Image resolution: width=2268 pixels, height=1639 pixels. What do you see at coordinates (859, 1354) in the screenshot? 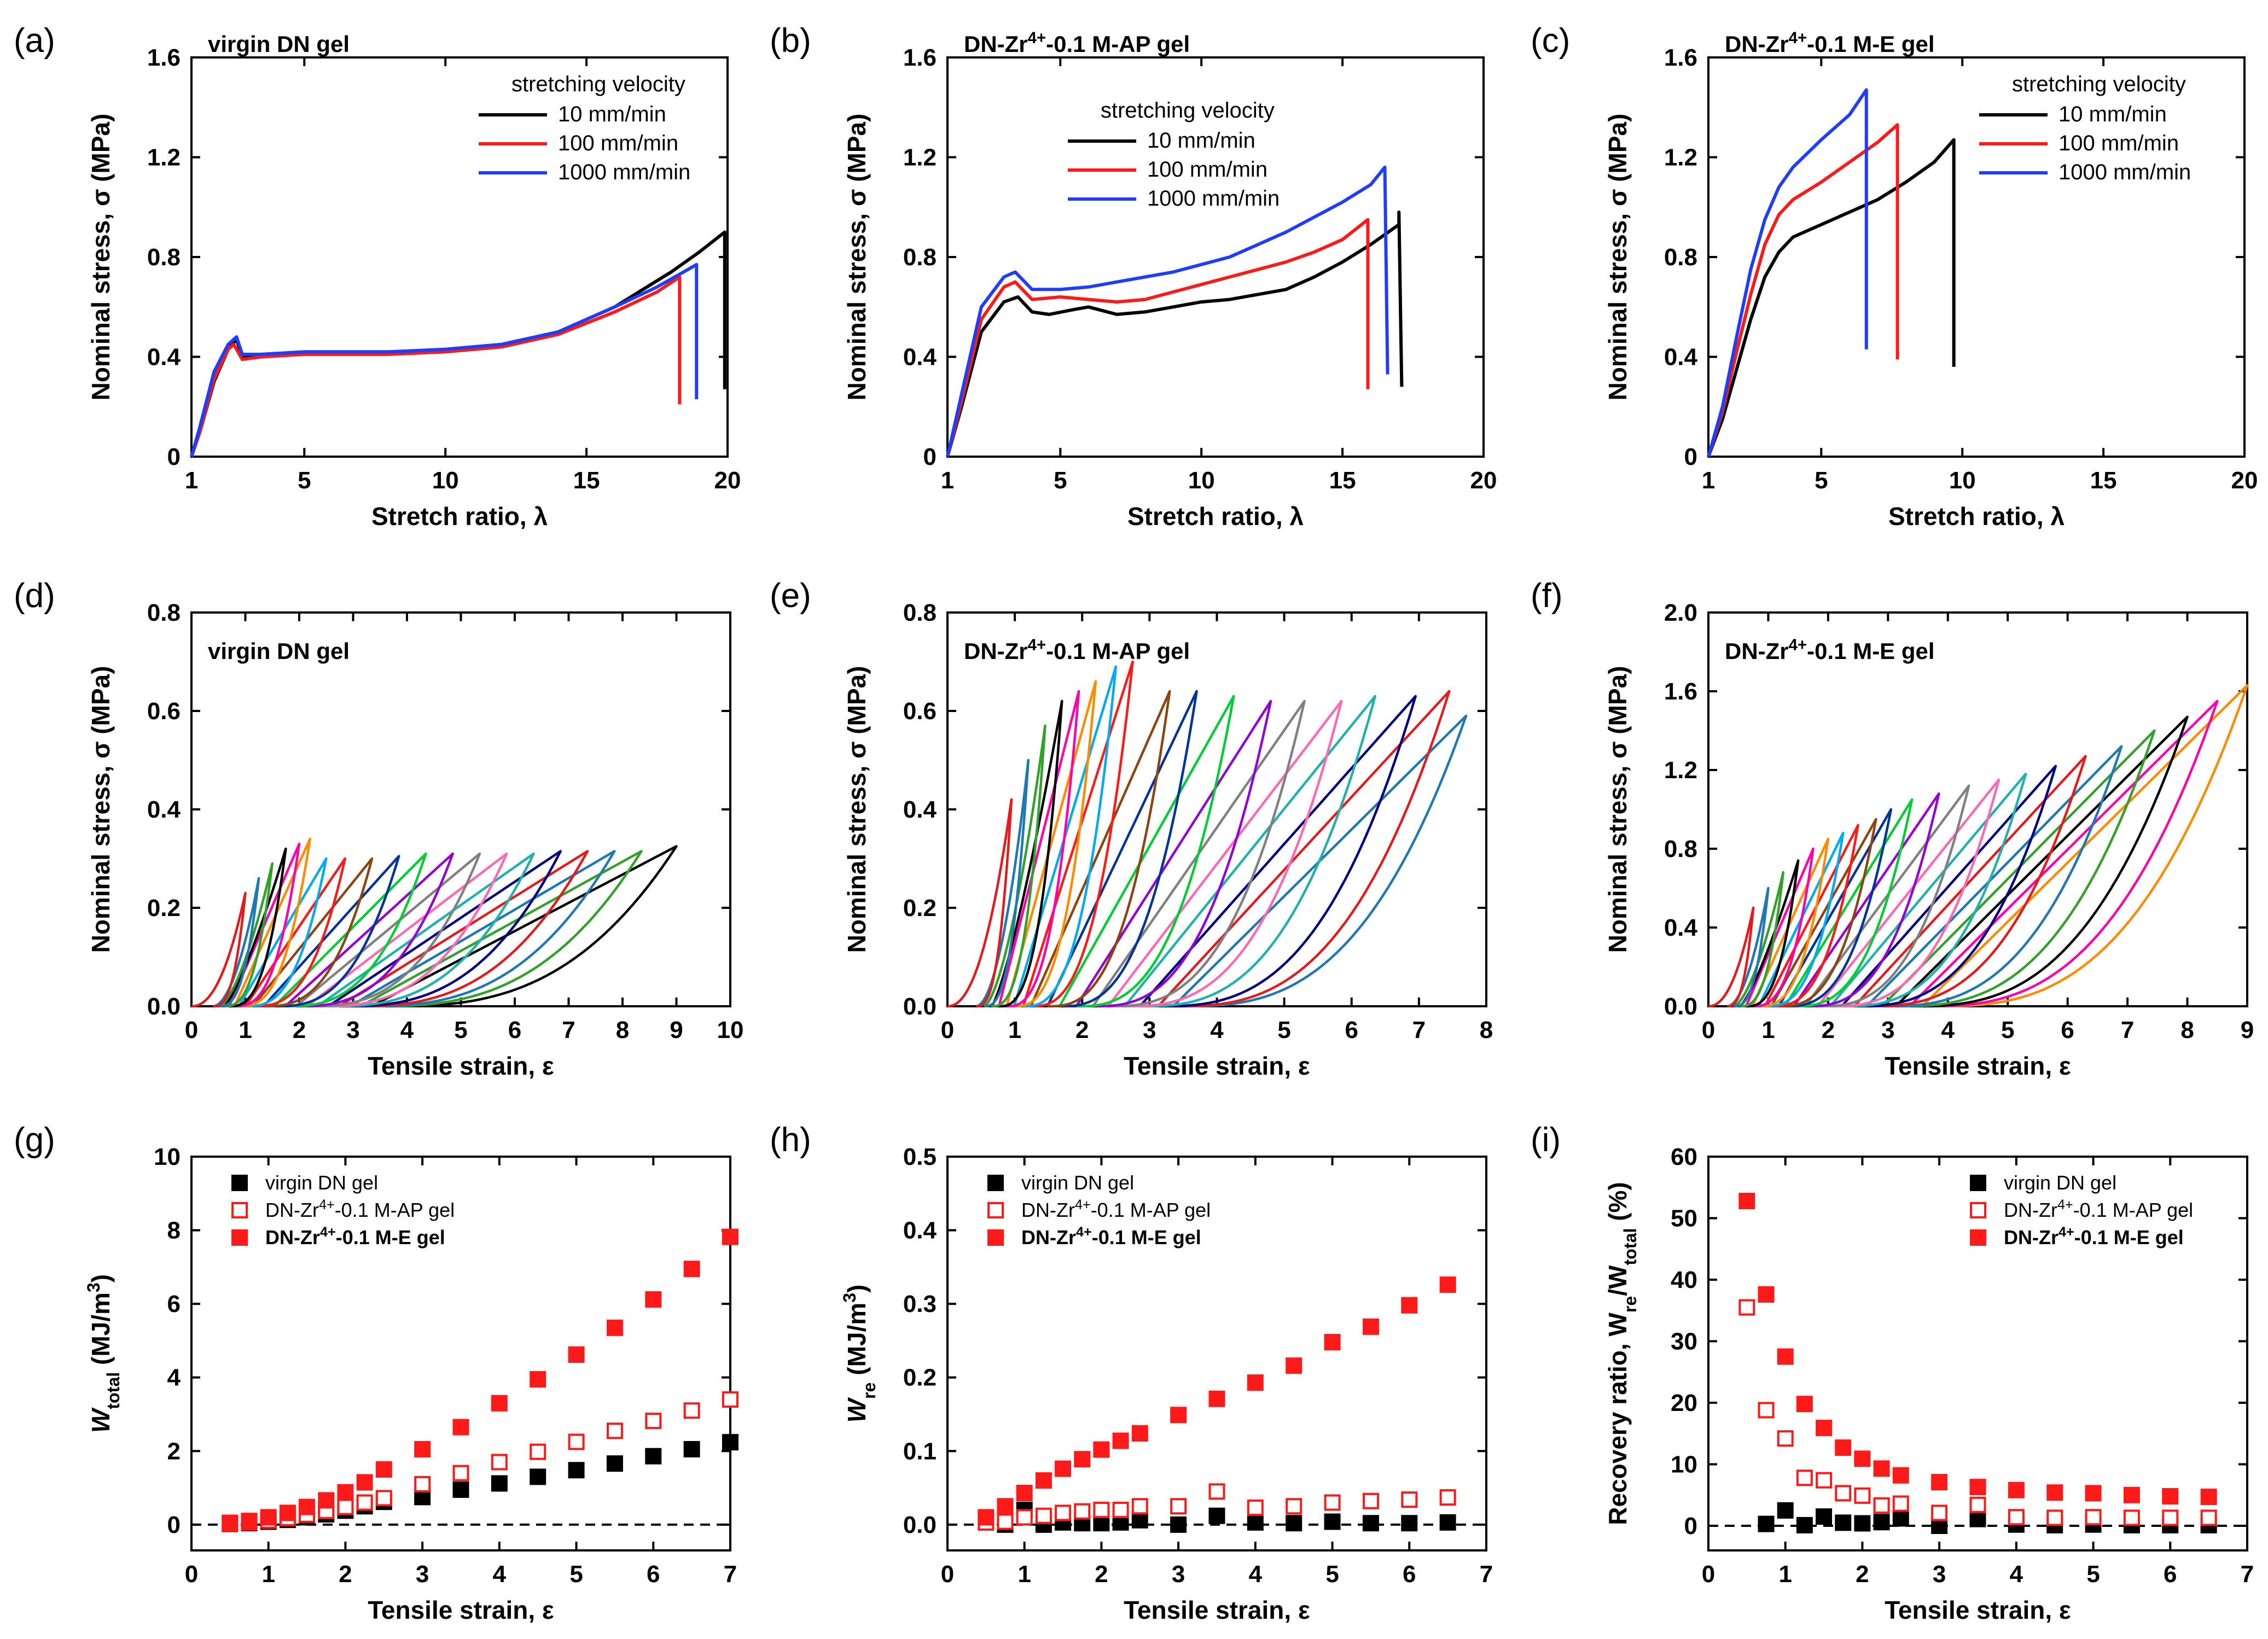
I see `y-axis-label: Wre (MJ/m3)` at bounding box center [859, 1354].